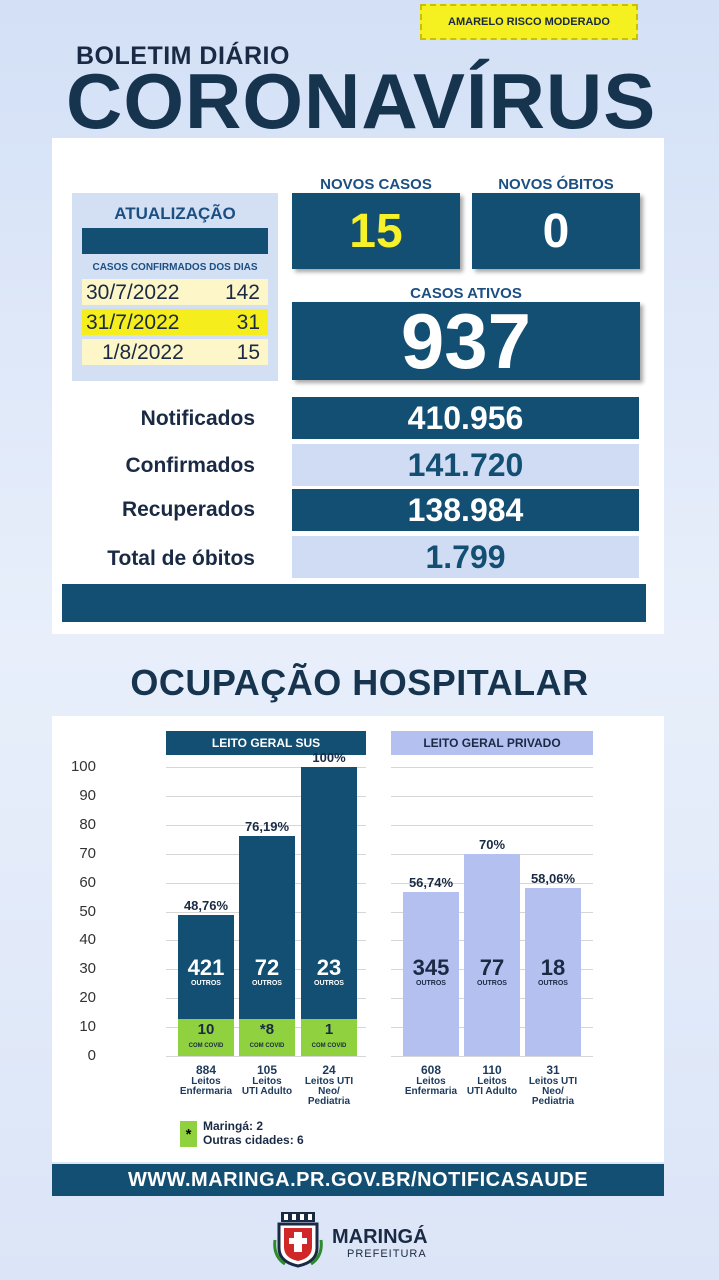 The image size is (719, 1280). Describe the element at coordinates (361, 101) in the screenshot. I see `page-title: CORONAVÍRUS` at that location.